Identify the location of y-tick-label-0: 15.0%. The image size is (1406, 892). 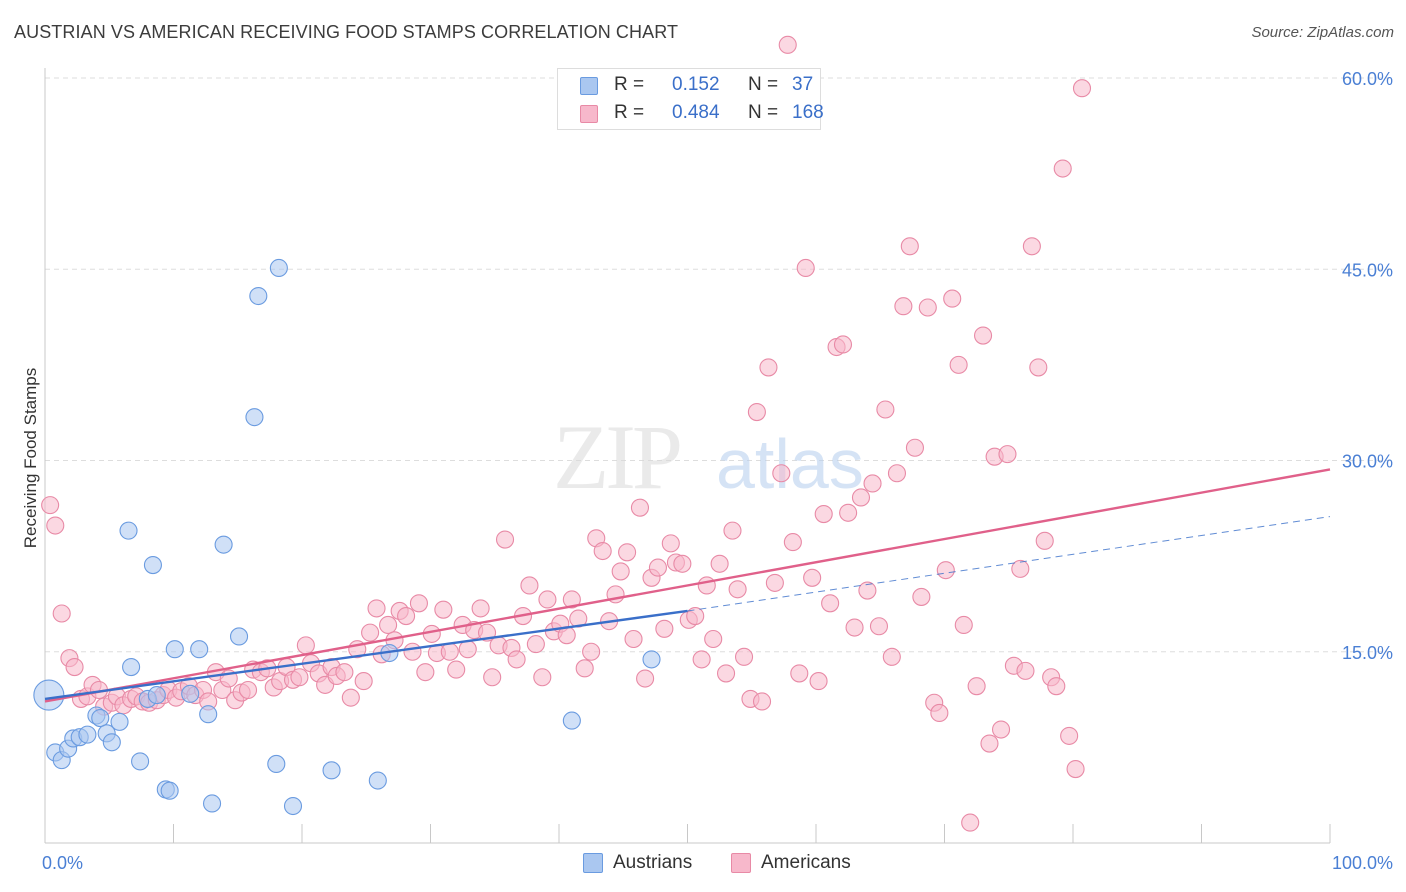
(1367, 653).